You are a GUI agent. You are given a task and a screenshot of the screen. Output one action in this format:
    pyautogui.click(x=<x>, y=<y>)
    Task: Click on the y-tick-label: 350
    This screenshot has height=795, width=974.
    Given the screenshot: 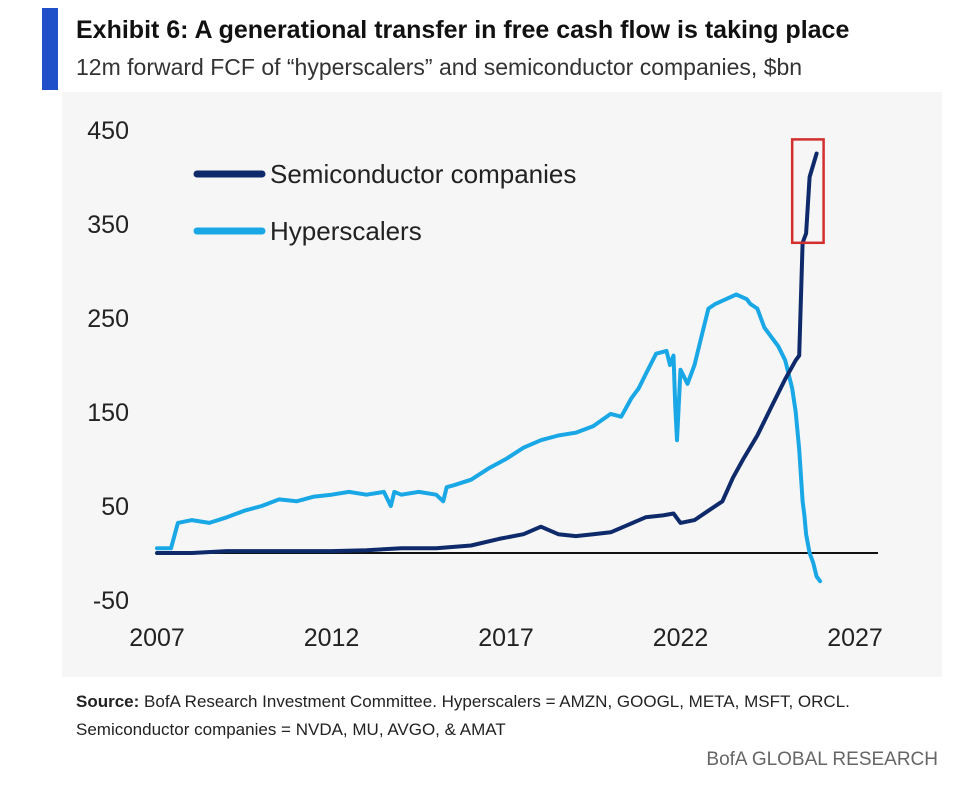 What is the action you would take?
    pyautogui.click(x=108, y=225)
    